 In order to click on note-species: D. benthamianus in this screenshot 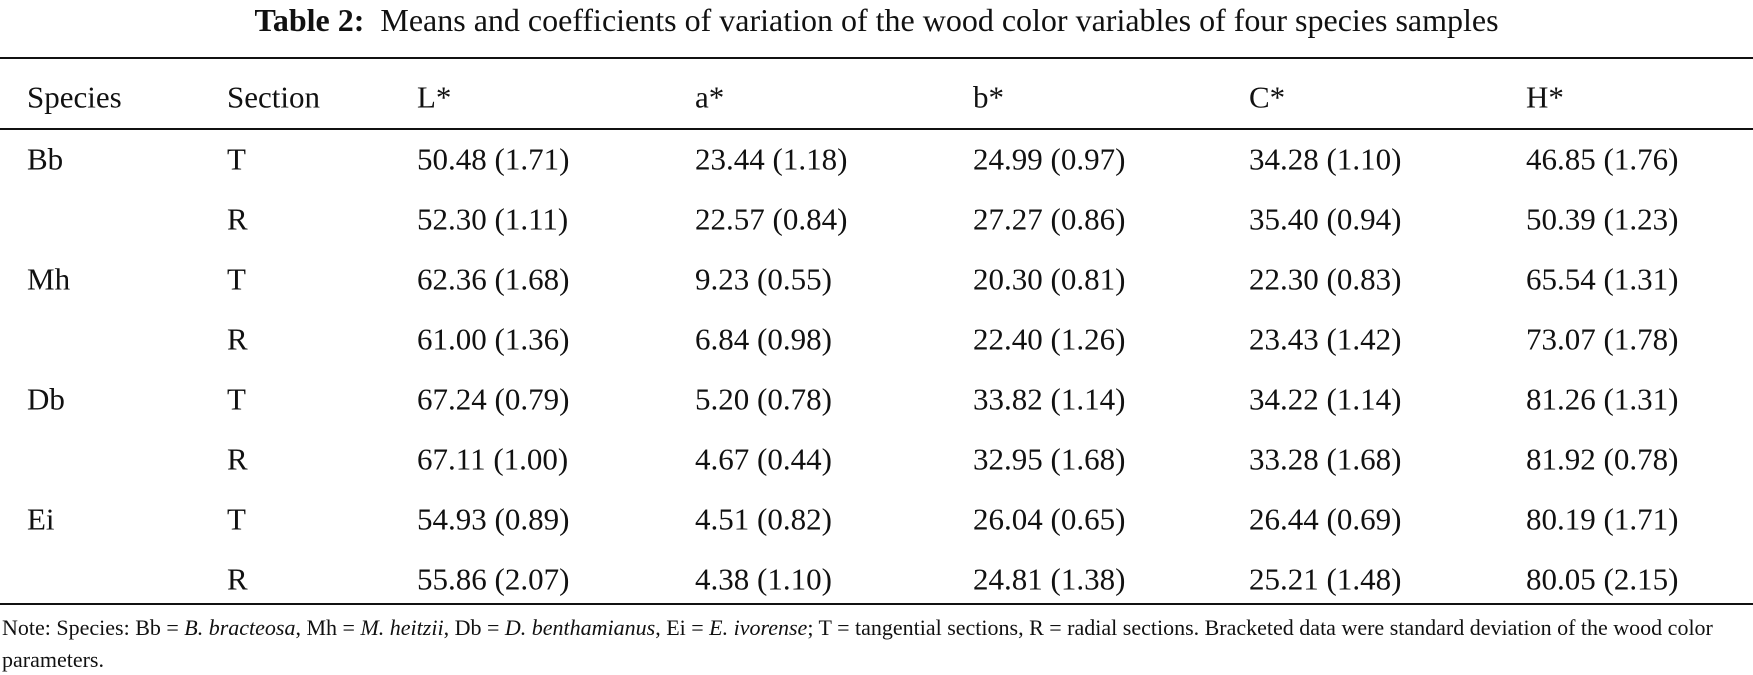, I will do `click(580, 627)`.